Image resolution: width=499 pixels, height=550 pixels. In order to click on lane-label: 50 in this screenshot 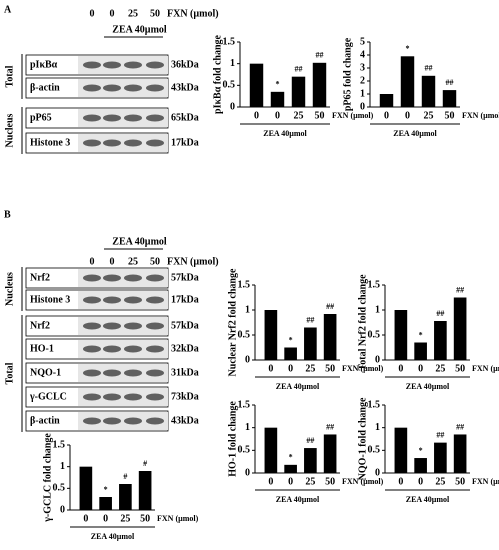, I will do `click(155, 13)`.